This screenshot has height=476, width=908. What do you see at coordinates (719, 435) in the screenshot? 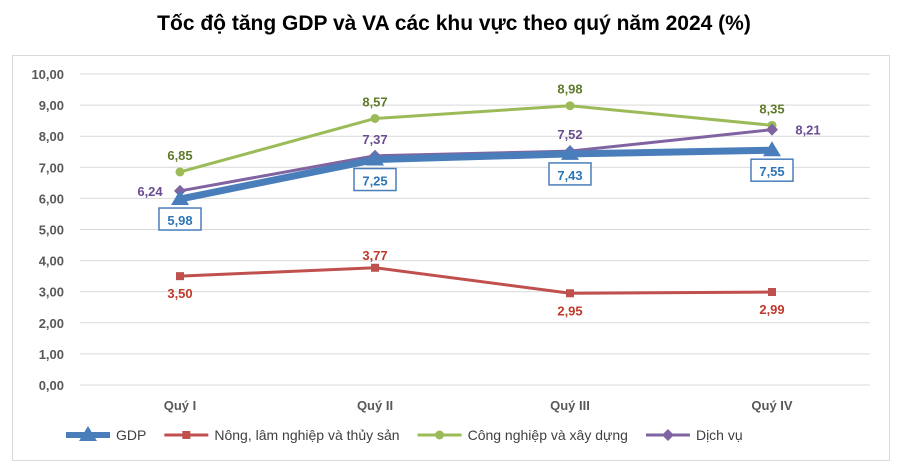
I see `legend-label: Dịch vụ` at bounding box center [719, 435].